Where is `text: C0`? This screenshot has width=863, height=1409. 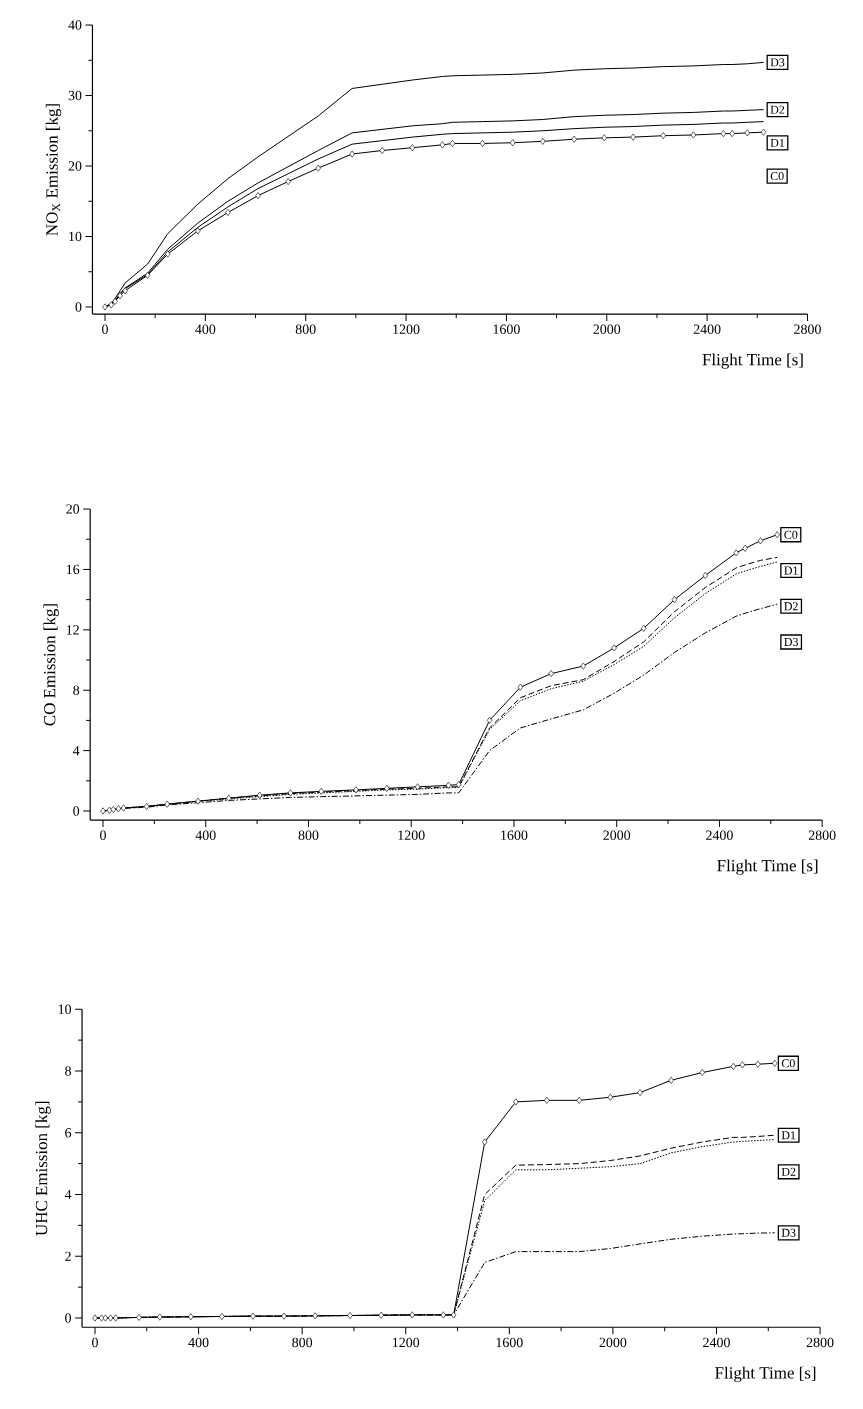 text: C0 is located at coordinates (777, 176).